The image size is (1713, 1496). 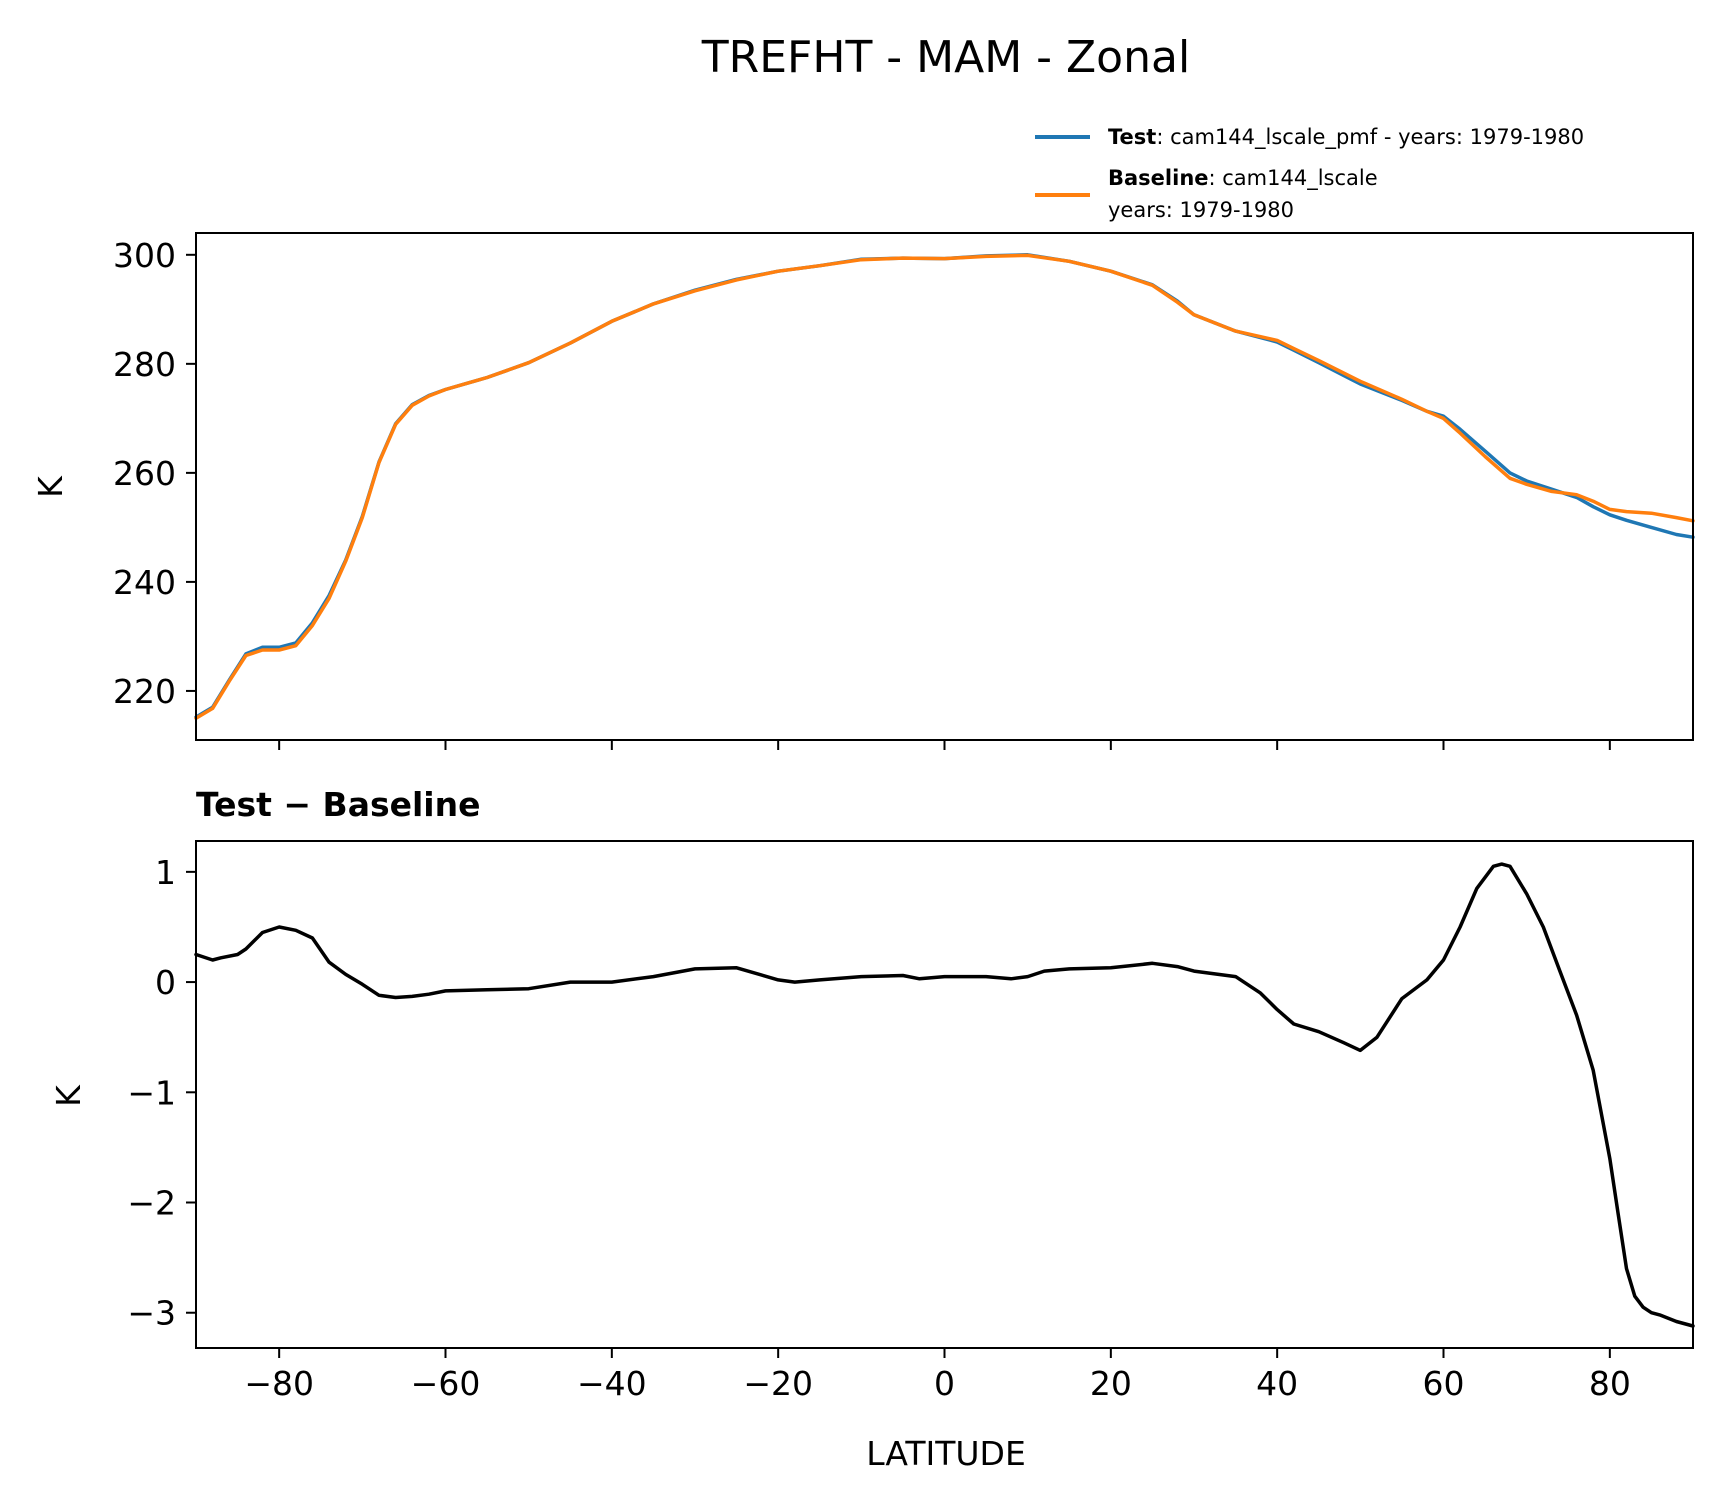 What do you see at coordinates (612, 1383) in the screenshot?
I see `bottom-x-tick-label: −40` at bounding box center [612, 1383].